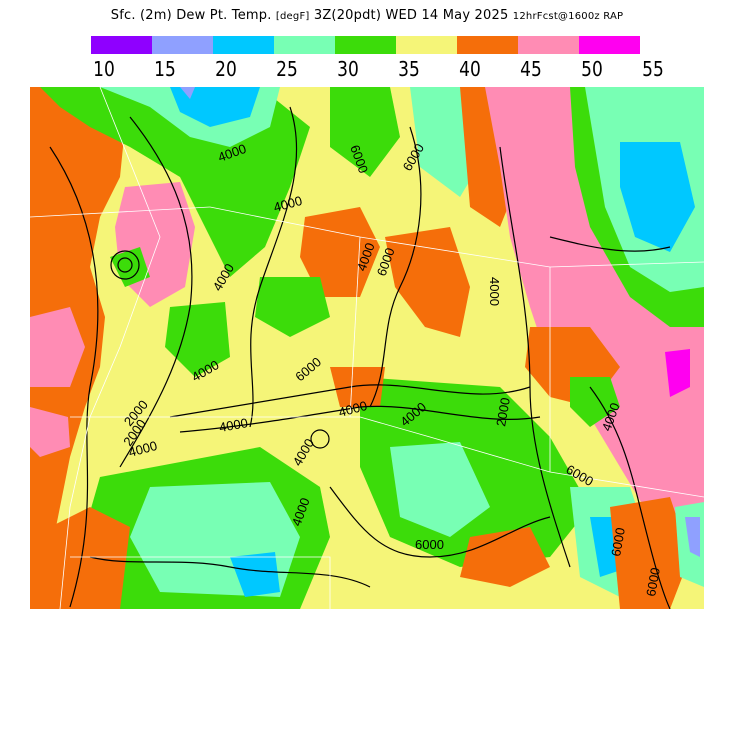 This screenshot has width=734, height=734. What do you see at coordinates (287, 69) in the screenshot?
I see `legend-tick-label: 25` at bounding box center [287, 69].